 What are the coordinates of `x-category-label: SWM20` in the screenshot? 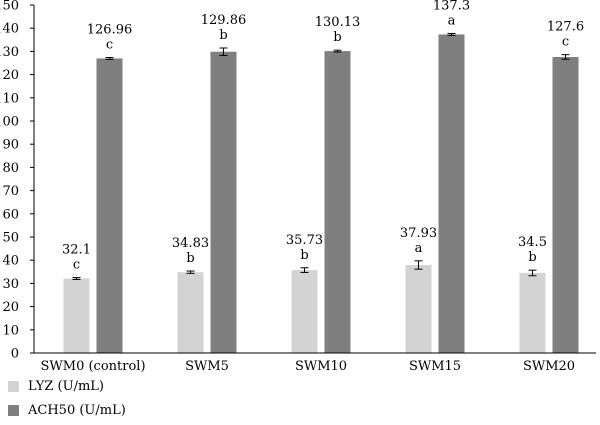 It's located at (549, 366).